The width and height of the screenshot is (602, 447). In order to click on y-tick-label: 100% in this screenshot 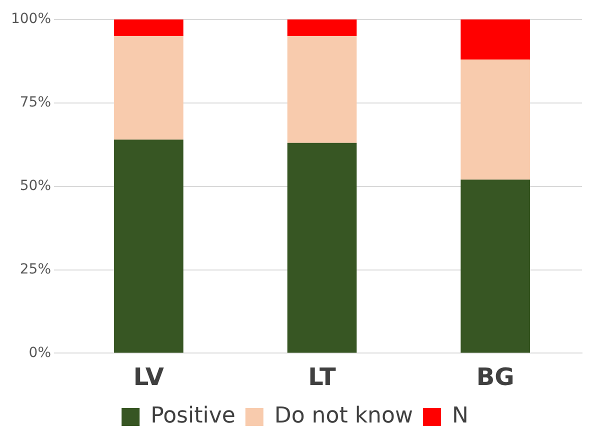, I will do `click(31, 19)`.